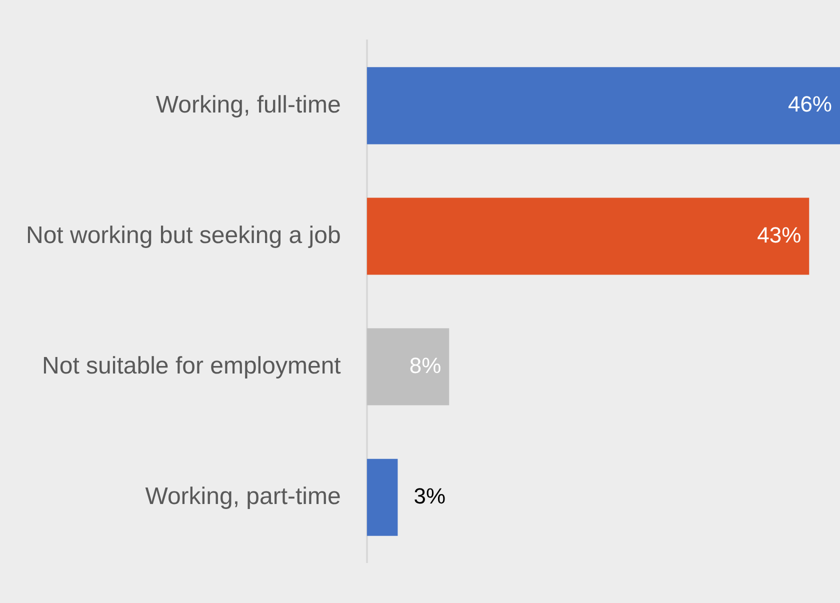 The width and height of the screenshot is (840, 603). I want to click on y-tick-label: Not working but seeking a job, so click(183, 235).